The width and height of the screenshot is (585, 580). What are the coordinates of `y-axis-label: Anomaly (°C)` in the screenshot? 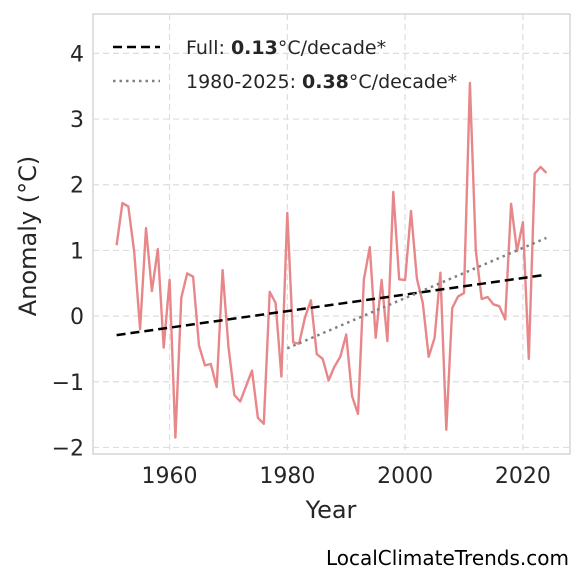 It's located at (28, 236).